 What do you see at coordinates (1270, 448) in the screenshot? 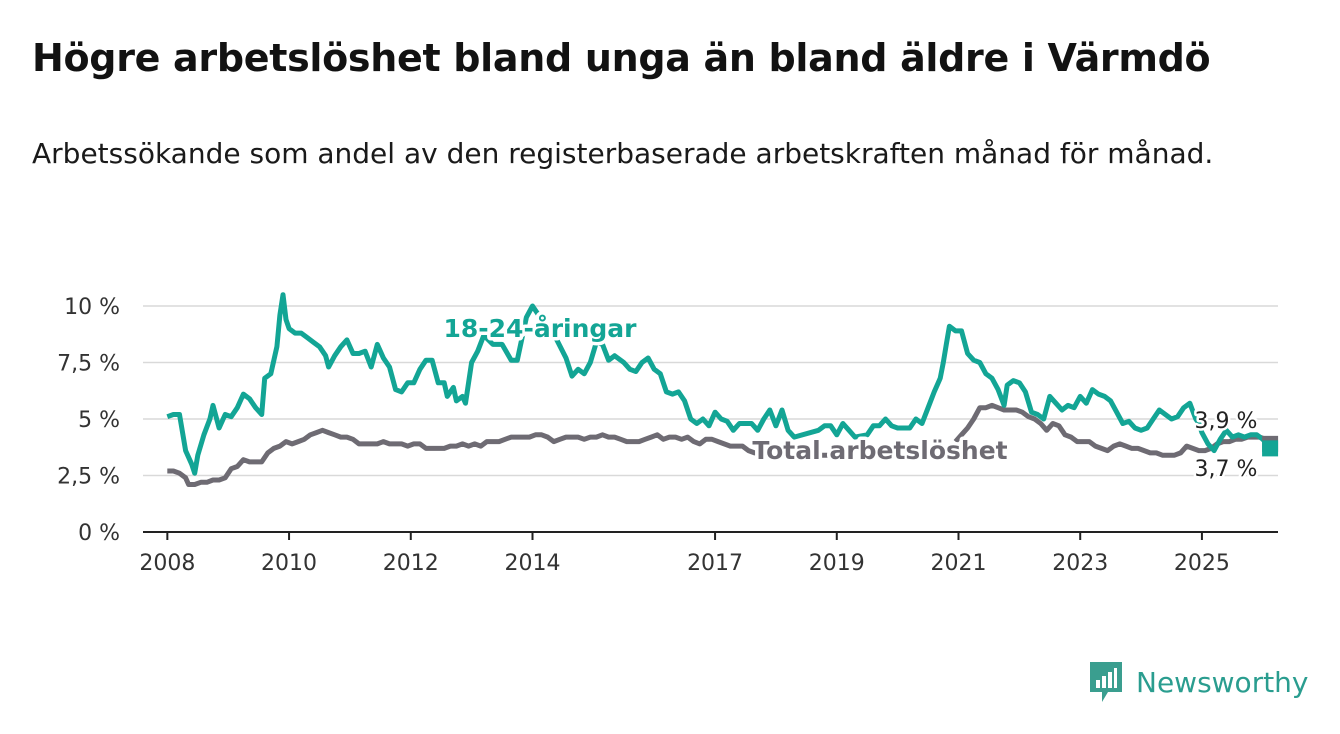
I see `end-marker-youth` at bounding box center [1270, 448].